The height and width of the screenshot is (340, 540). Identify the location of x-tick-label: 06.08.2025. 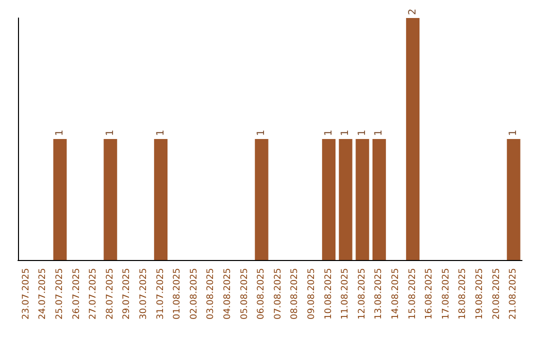
(261, 294).